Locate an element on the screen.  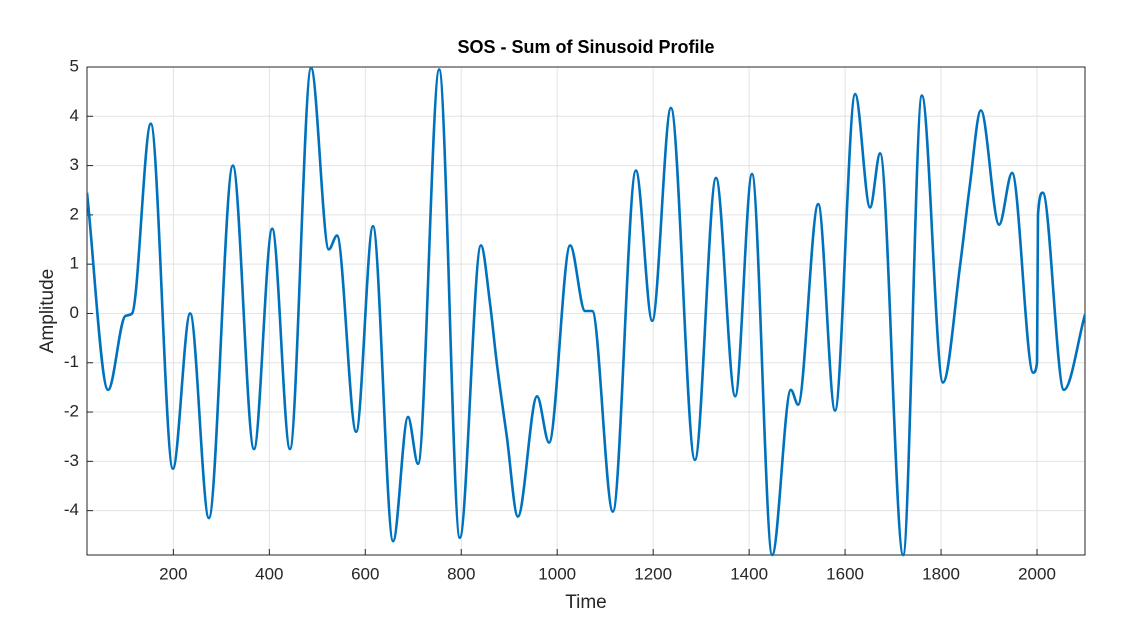
y-tick-label: 3 is located at coordinates (74, 164).